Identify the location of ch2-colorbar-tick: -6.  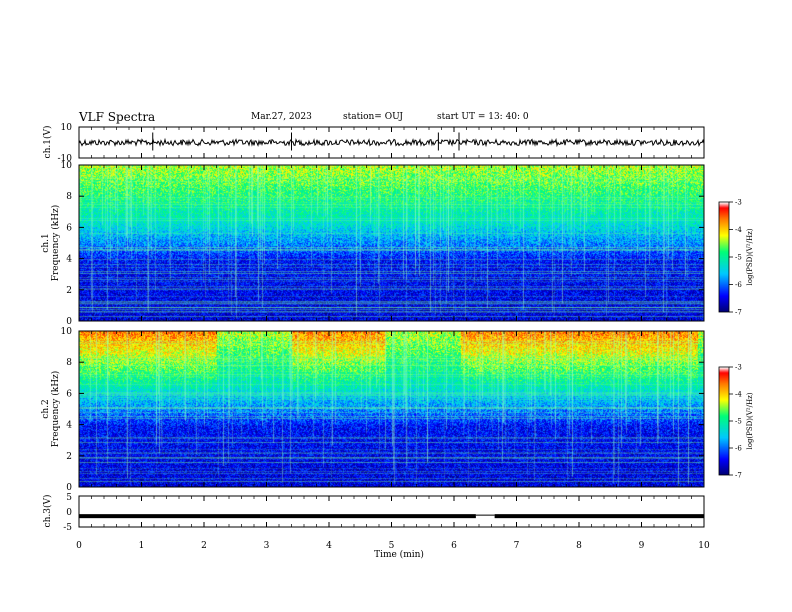
(738, 449).